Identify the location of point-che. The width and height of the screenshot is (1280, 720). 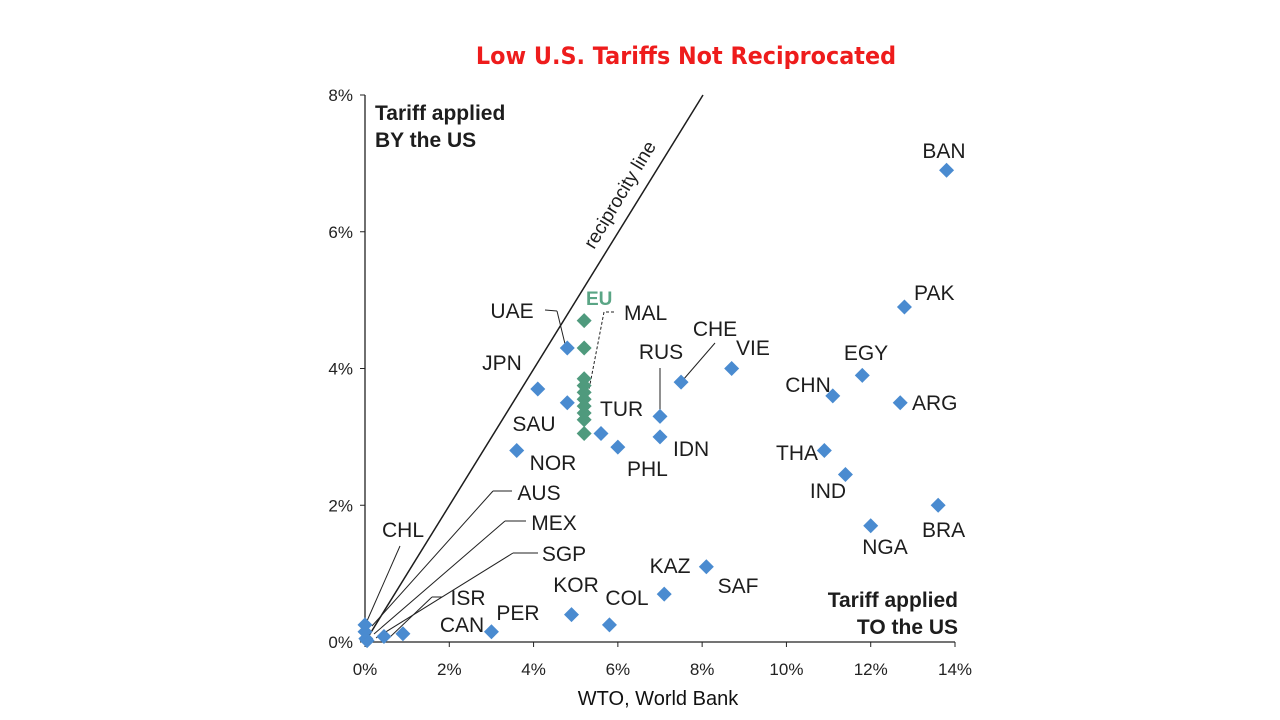
(681, 382).